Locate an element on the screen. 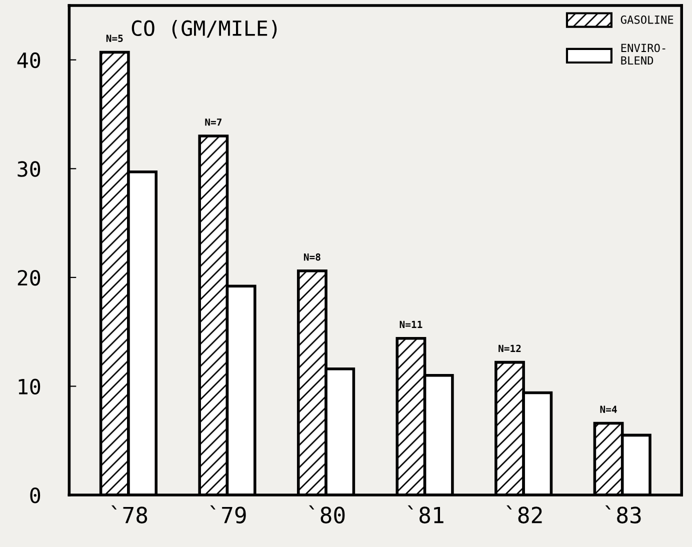 This screenshot has height=547, width=692. annotation: N=7 is located at coordinates (213, 122).